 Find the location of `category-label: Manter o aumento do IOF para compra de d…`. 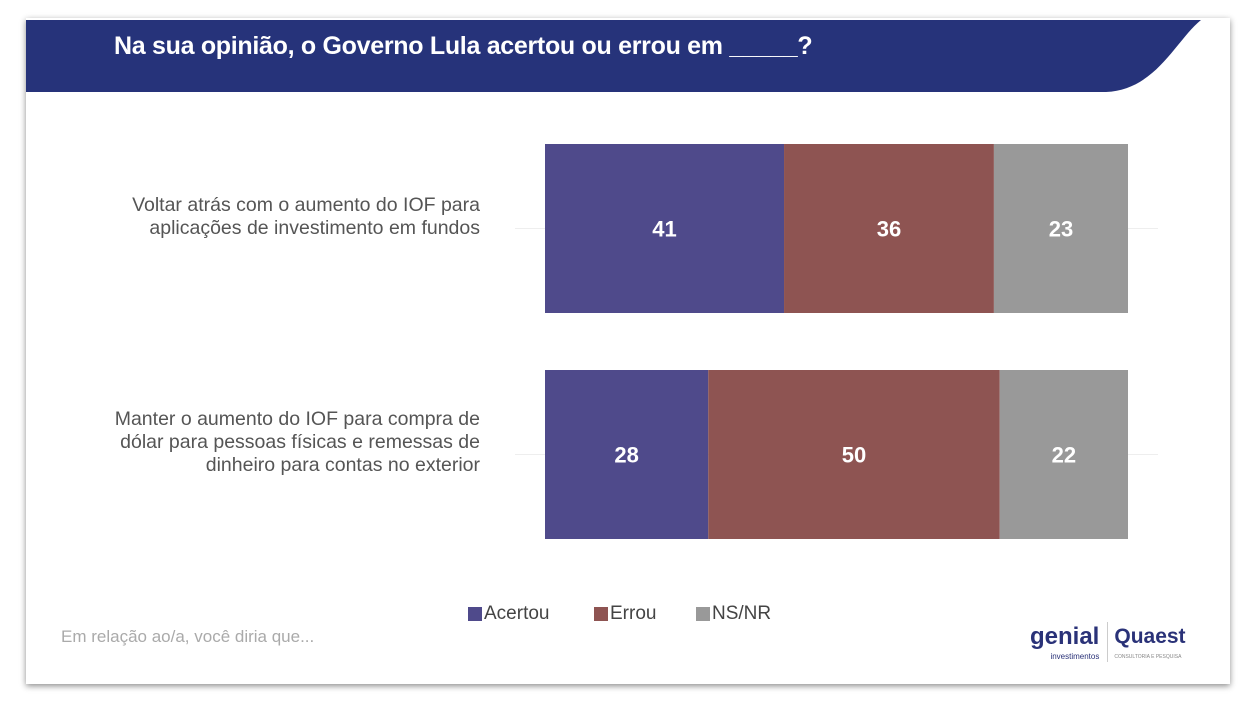

category-label: Manter o aumento do IOF para compra de d… is located at coordinates (297, 442).